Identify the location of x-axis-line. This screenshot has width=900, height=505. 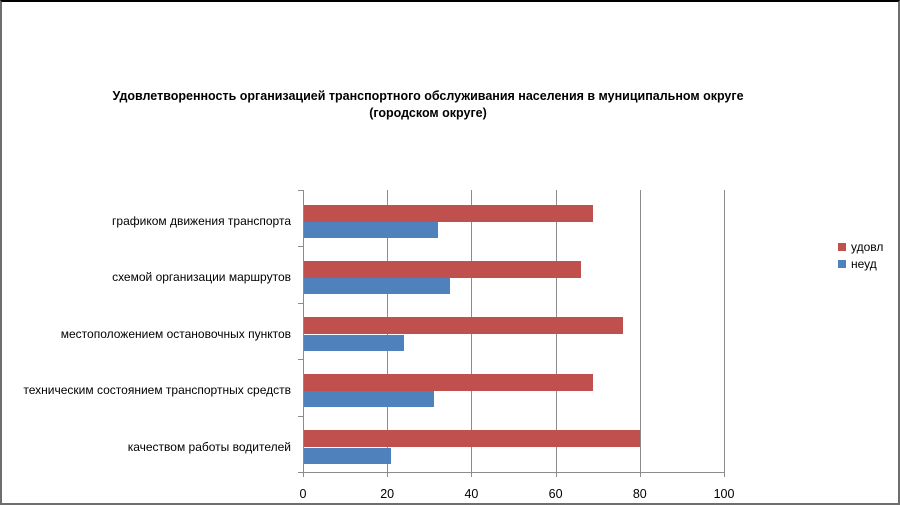
(513, 472).